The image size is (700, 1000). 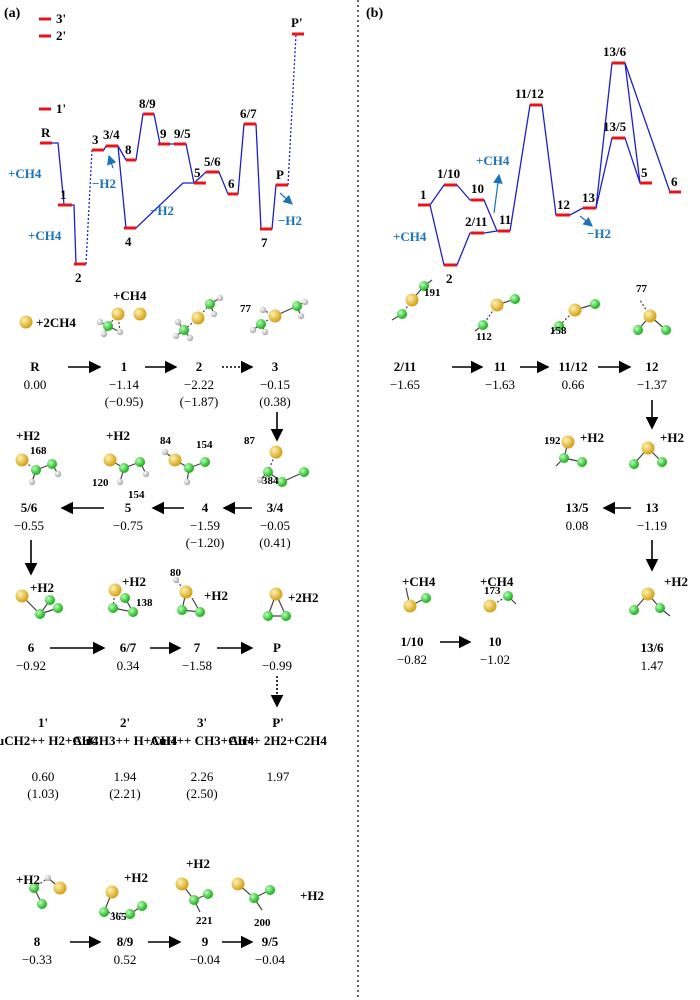 What do you see at coordinates (31, 665) in the screenshot?
I see `svg-text: −0.92` at bounding box center [31, 665].